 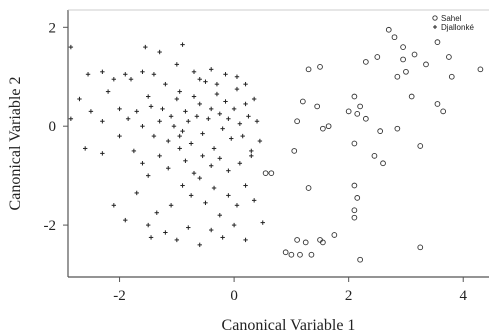 What do you see at coordinates (50, 226) in the screenshot?
I see `y-tick-label: -2` at bounding box center [50, 226].